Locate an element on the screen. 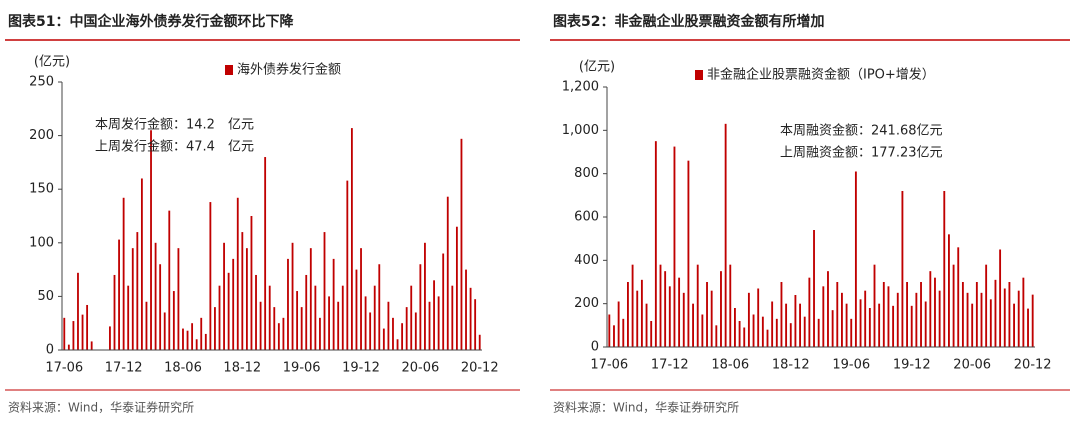 The image size is (1080, 427). x-tick-label: 19-12 is located at coordinates (361, 368).